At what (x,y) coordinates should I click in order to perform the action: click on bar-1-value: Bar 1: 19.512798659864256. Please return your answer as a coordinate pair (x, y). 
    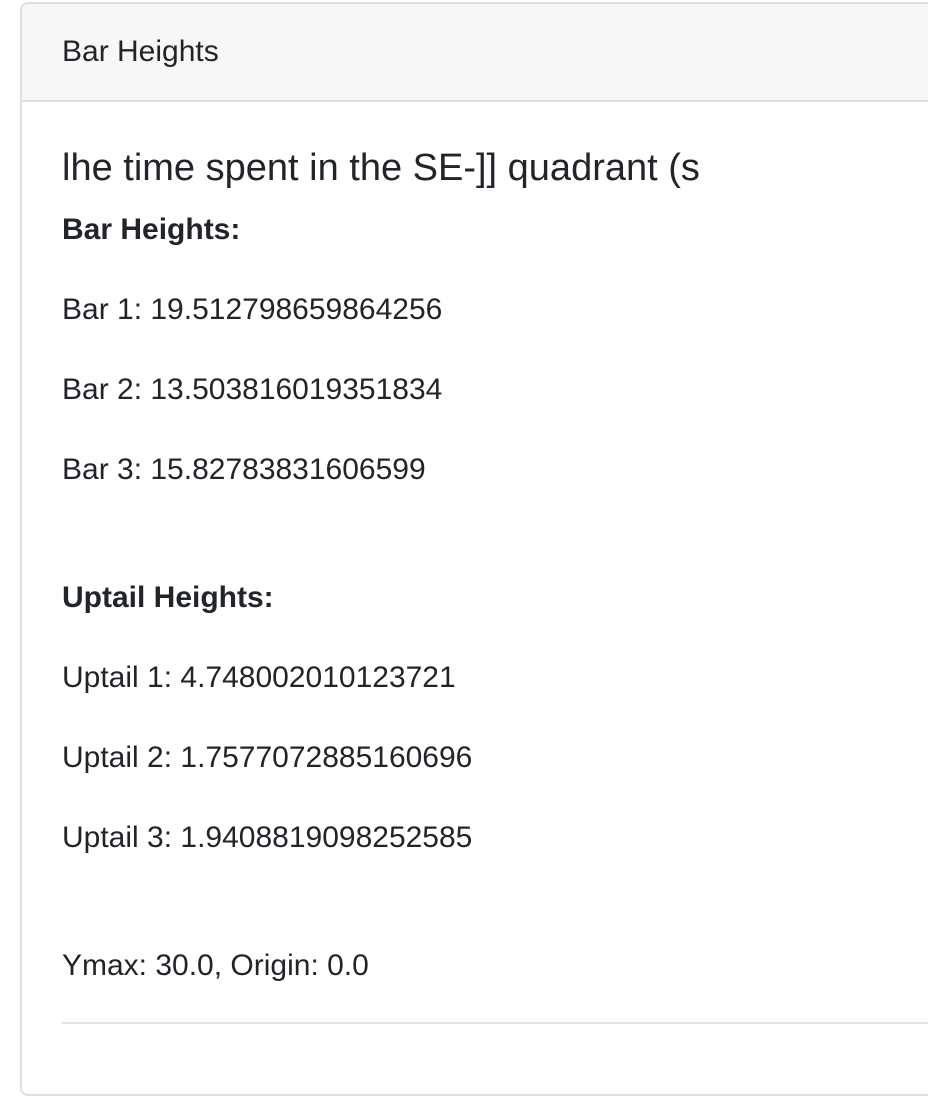
    Looking at the image, I should click on (252, 309).